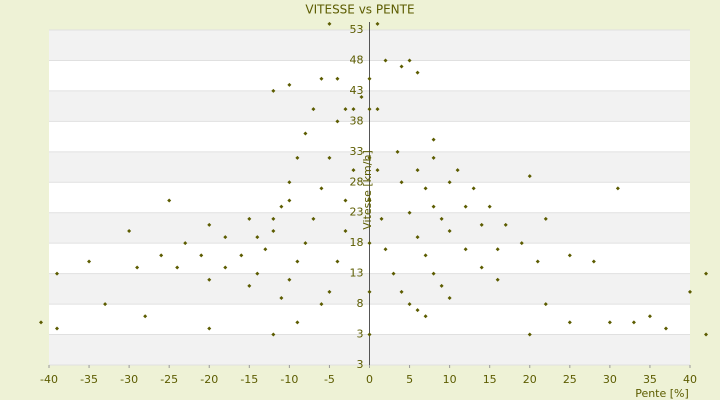  What do you see at coordinates (359, 10) in the screenshot?
I see `chart-title: VITESSE vs PENTE` at bounding box center [359, 10].